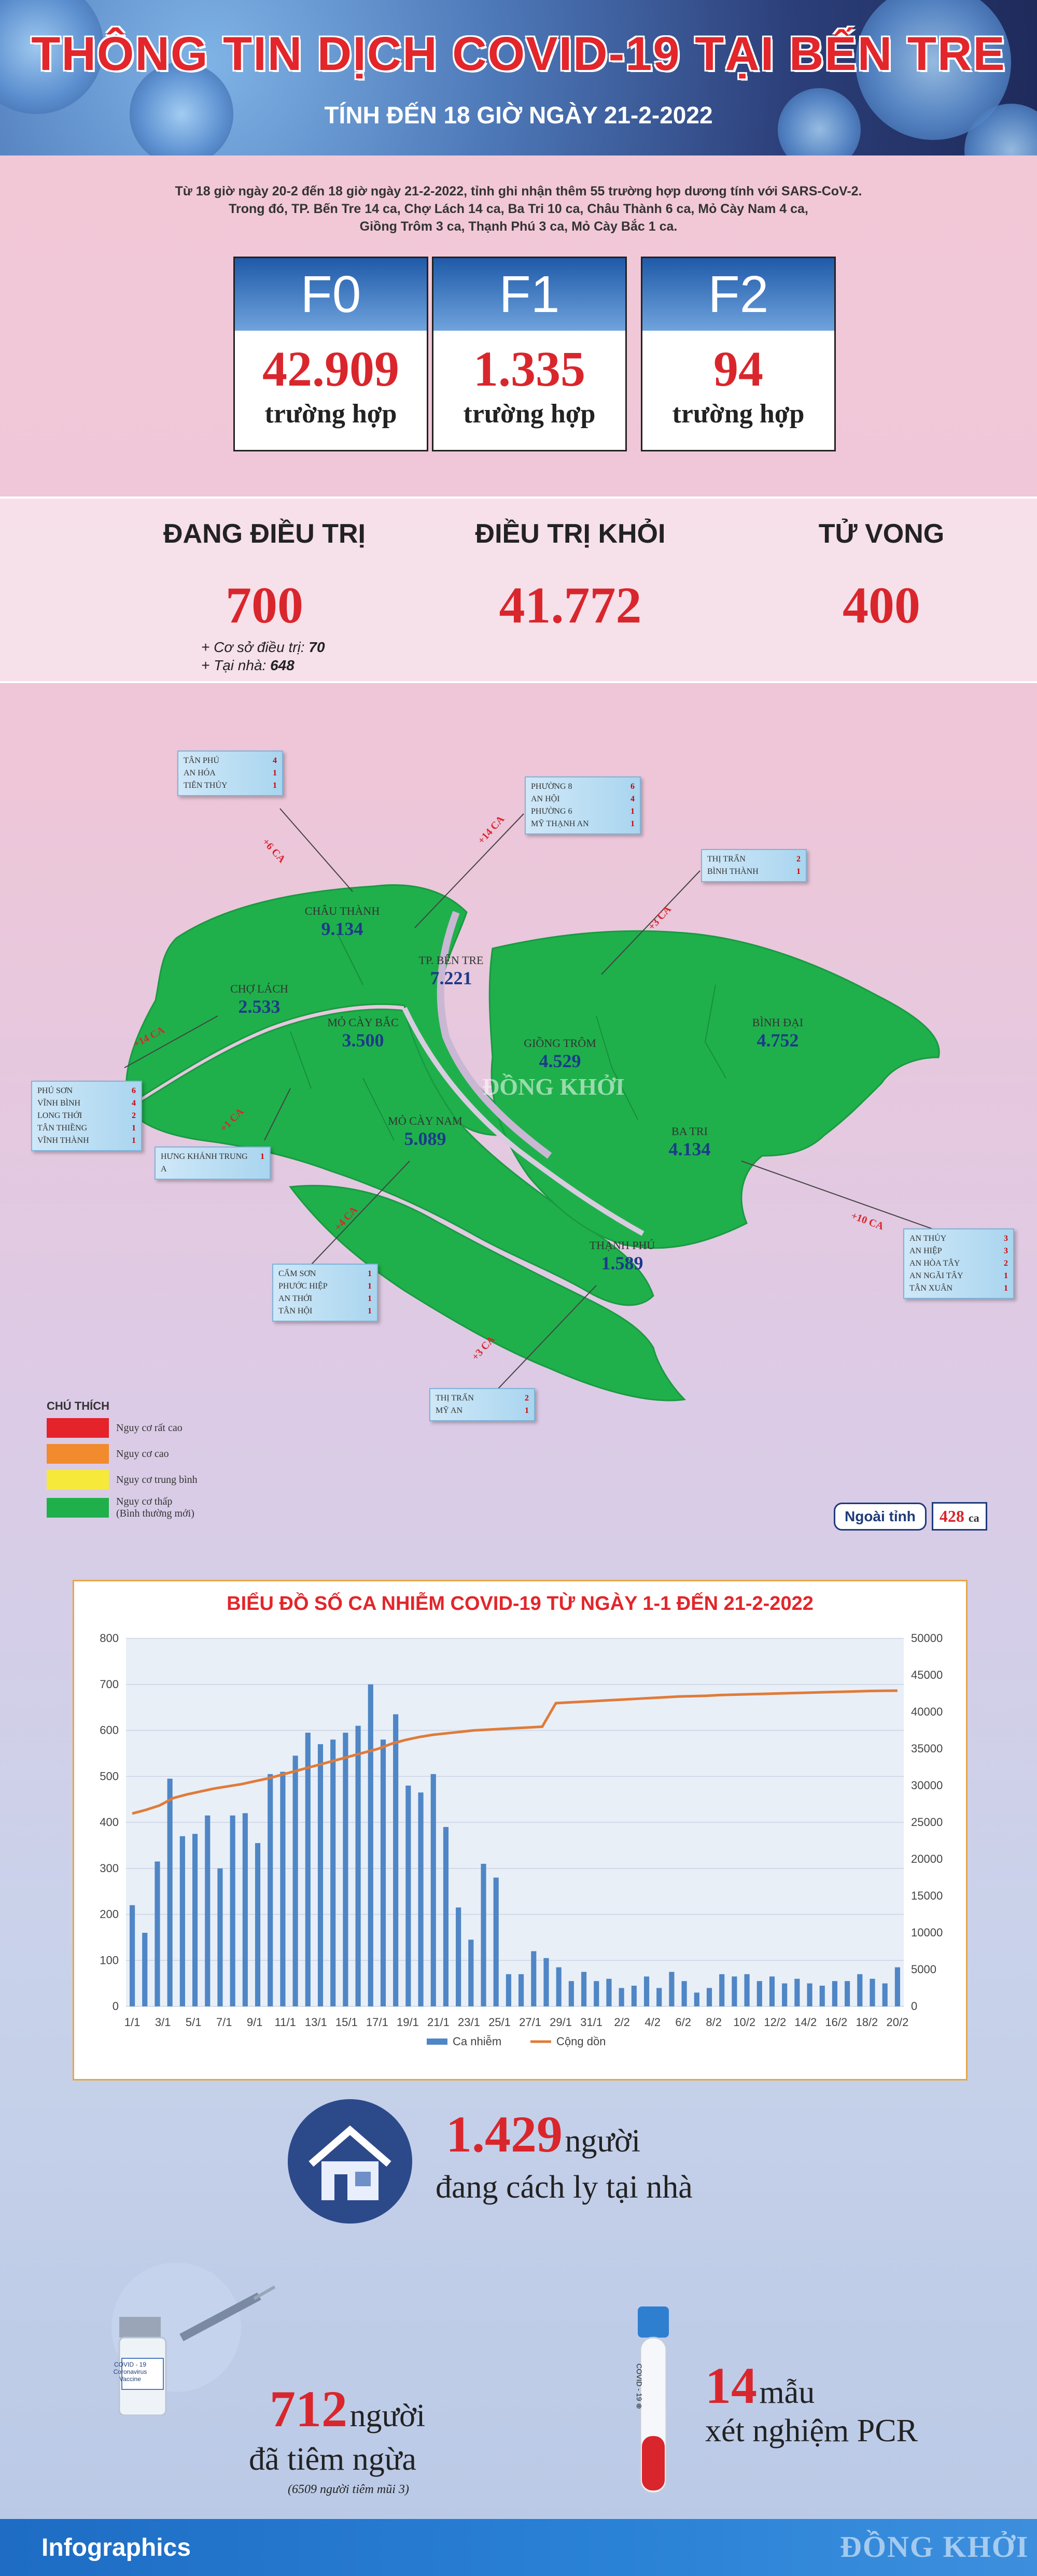 Image resolution: width=1037 pixels, height=2576 pixels. Describe the element at coordinates (477, 2041) in the screenshot. I see `legend-label-cases: Ca nhiễm` at that location.